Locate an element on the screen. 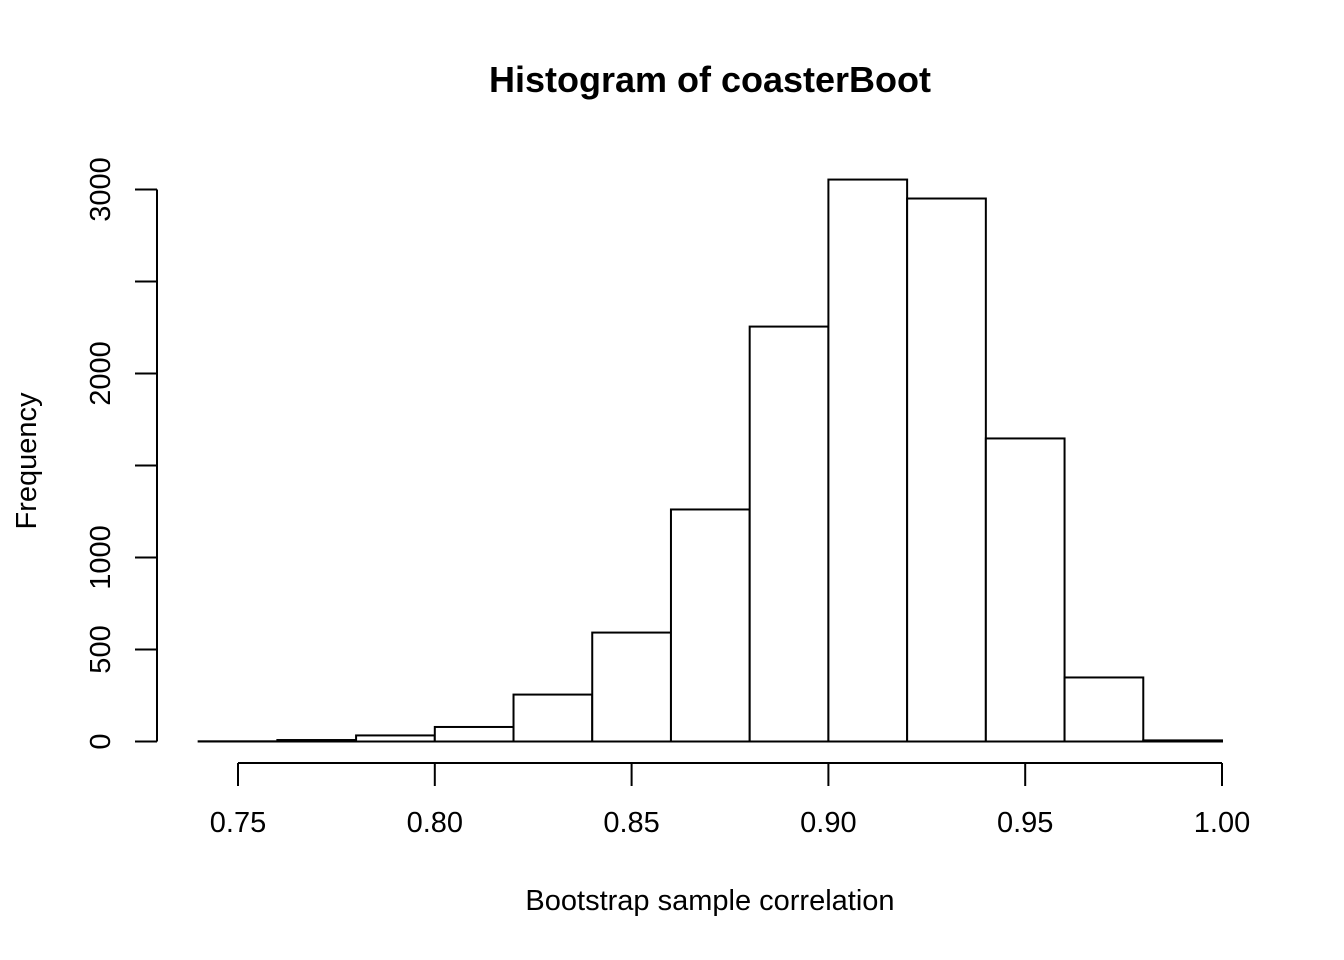 This screenshot has width=1344, height=960. x-tick-label: 0.90 is located at coordinates (828, 823).